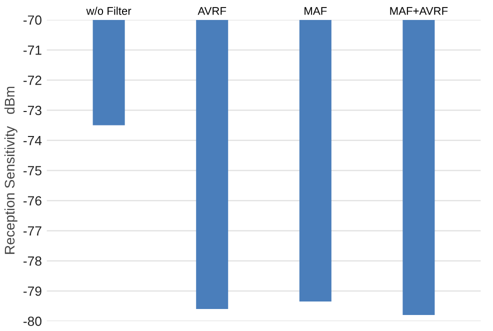  What do you see at coordinates (32, 80) in the screenshot?
I see `y-tick-label: -72` at bounding box center [32, 80].